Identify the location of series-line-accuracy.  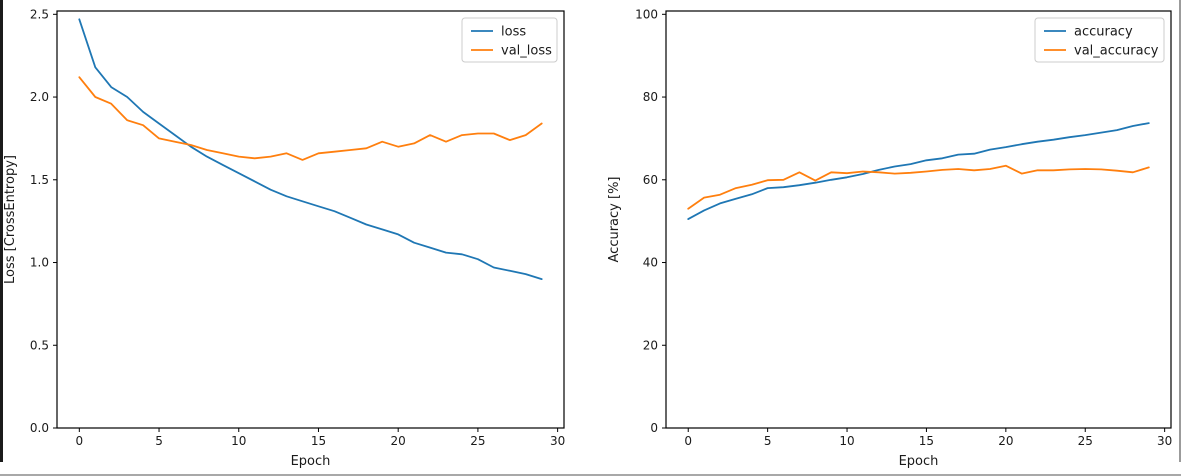
(918, 171).